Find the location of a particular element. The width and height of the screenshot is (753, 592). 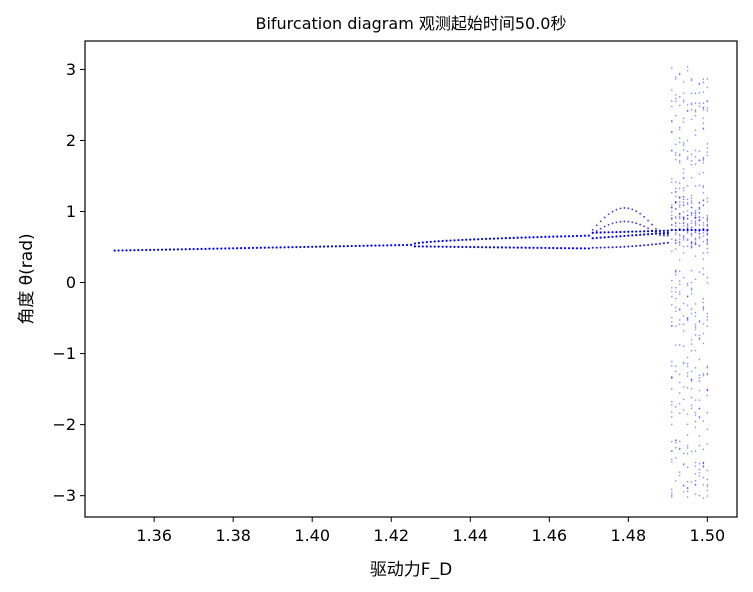

y-tick-label: 1 is located at coordinates (71, 211).